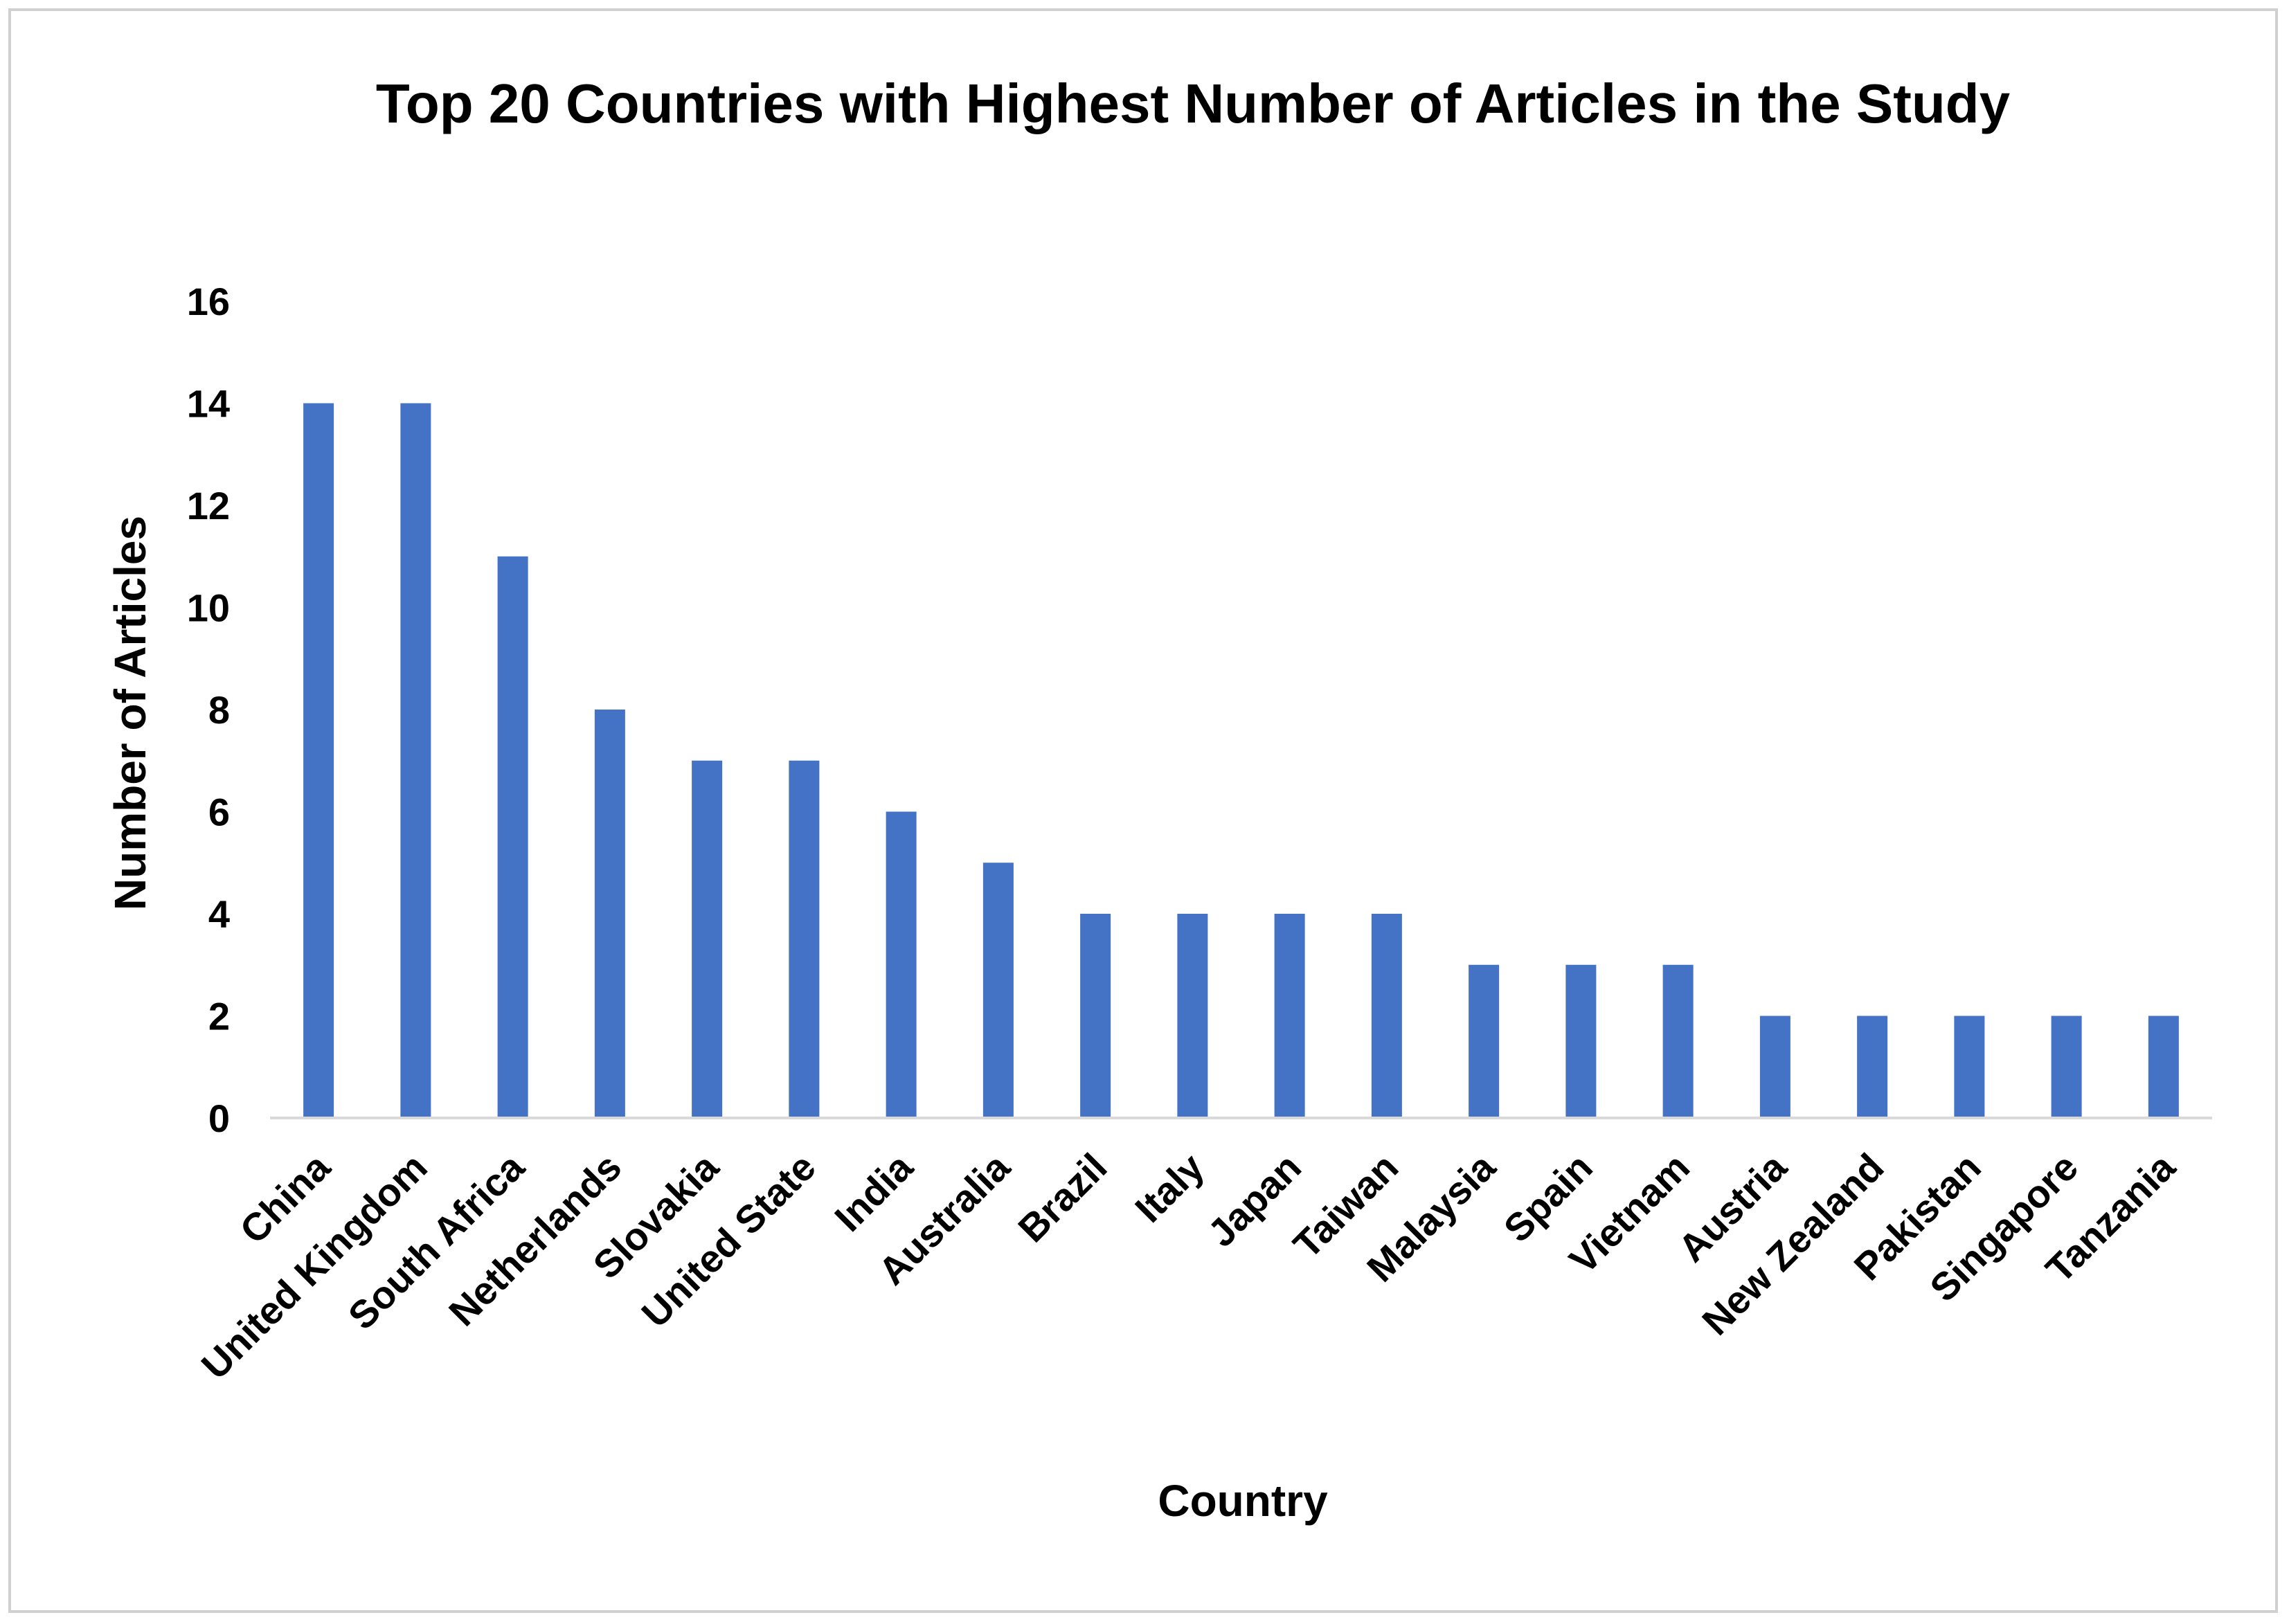  I want to click on y-tick-label: 12, so click(208, 505).